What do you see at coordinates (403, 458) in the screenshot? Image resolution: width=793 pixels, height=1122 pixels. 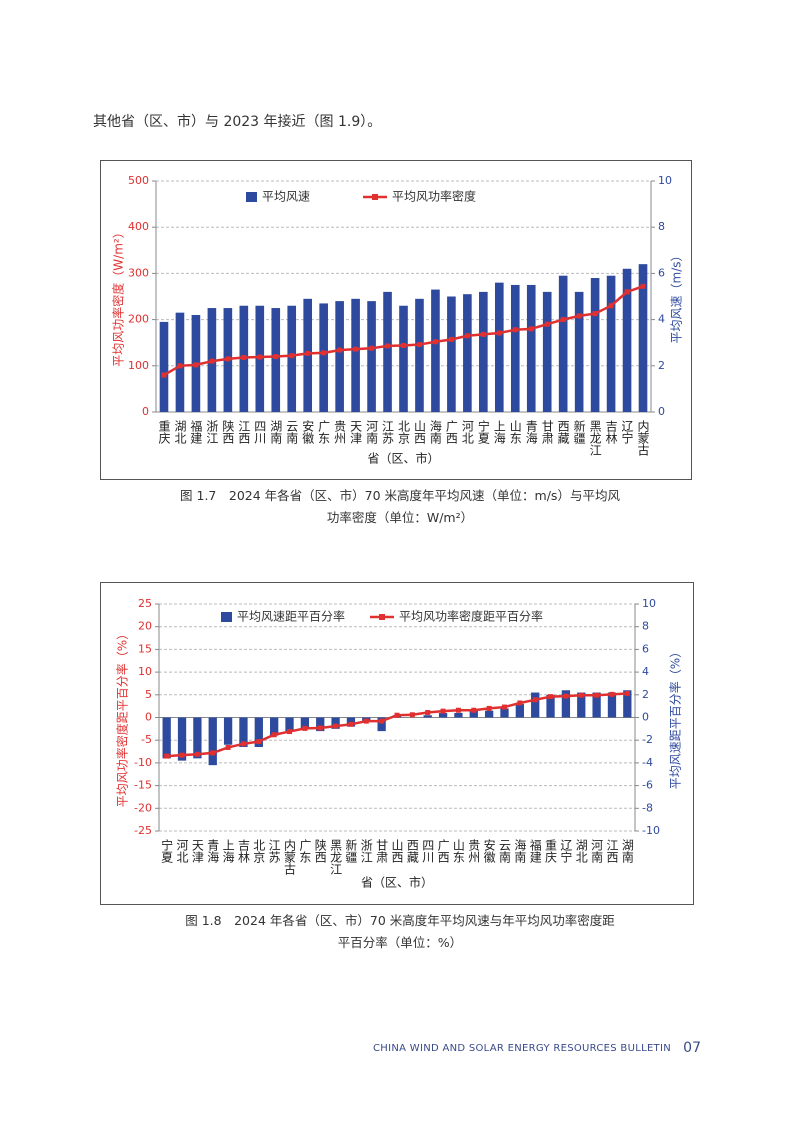 I see `x-axis-label: 省（区、市）` at bounding box center [403, 458].